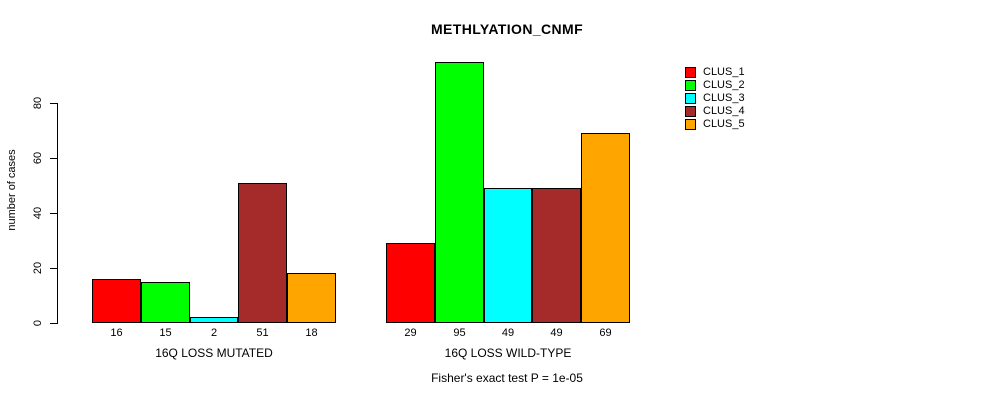 The height and width of the screenshot is (400, 990). I want to click on bar-clus_5-group2, so click(605, 228).